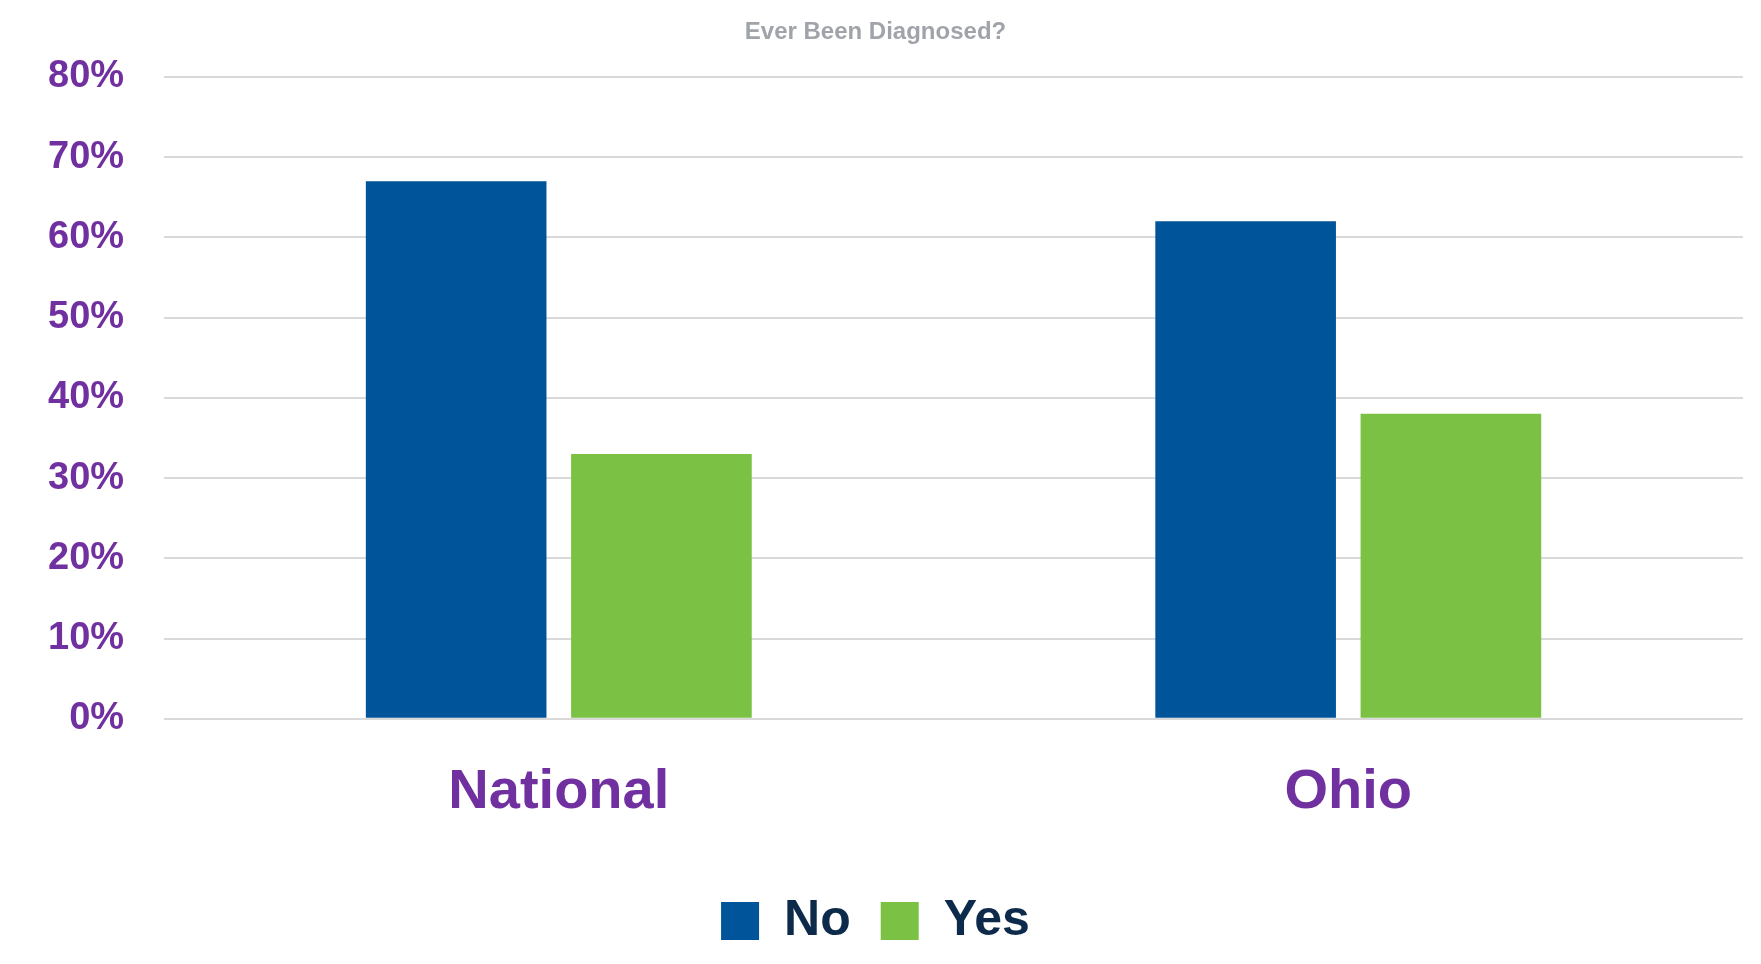 This screenshot has height=964, width=1761. Describe the element at coordinates (86, 315) in the screenshot. I see `y-tick-label: 50%` at that location.